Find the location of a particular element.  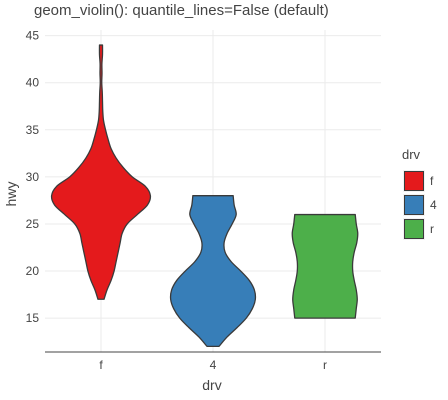

x-tick-label: 4 is located at coordinates (213, 365).